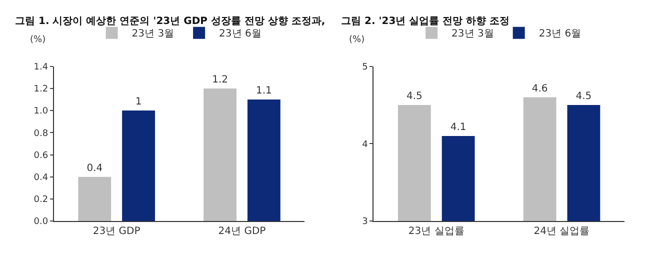  I want to click on y-tick-label: 0.2, so click(41, 200).